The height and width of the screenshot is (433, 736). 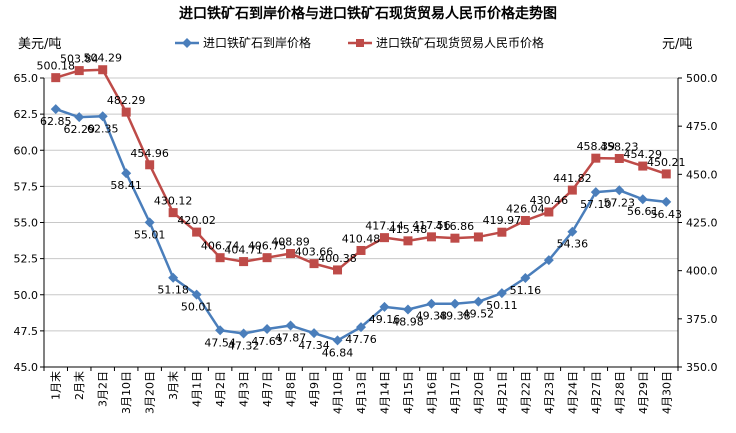 What do you see at coordinates (455, 392) in the screenshot?
I see `x-tick-label: 4月17日` at bounding box center [455, 392].